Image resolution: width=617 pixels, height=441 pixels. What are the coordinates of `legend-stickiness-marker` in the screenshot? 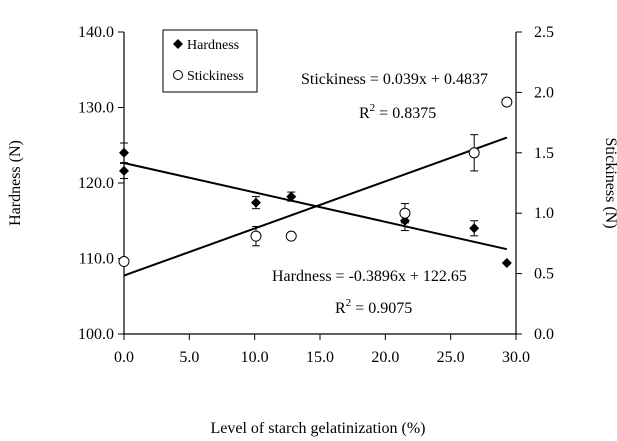 It's located at (178, 75).